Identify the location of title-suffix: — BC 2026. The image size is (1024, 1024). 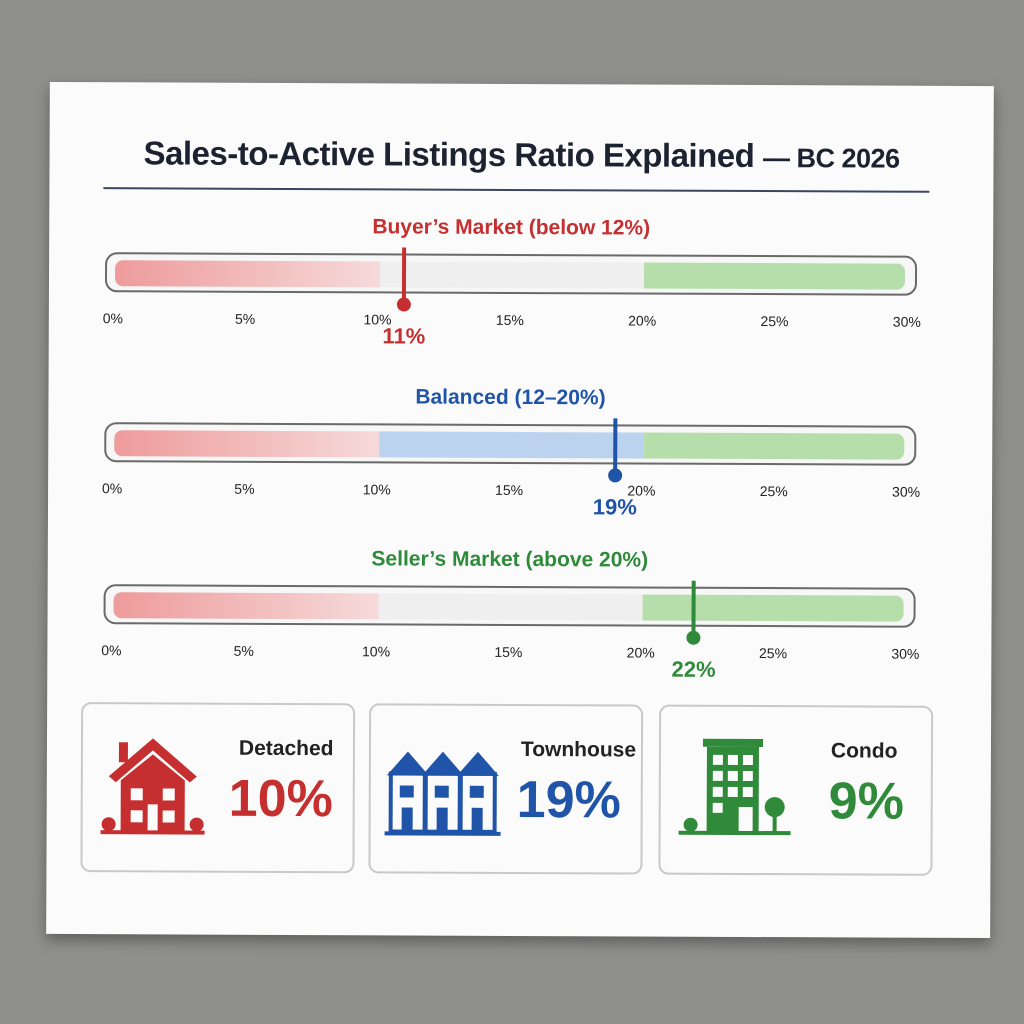
(831, 158).